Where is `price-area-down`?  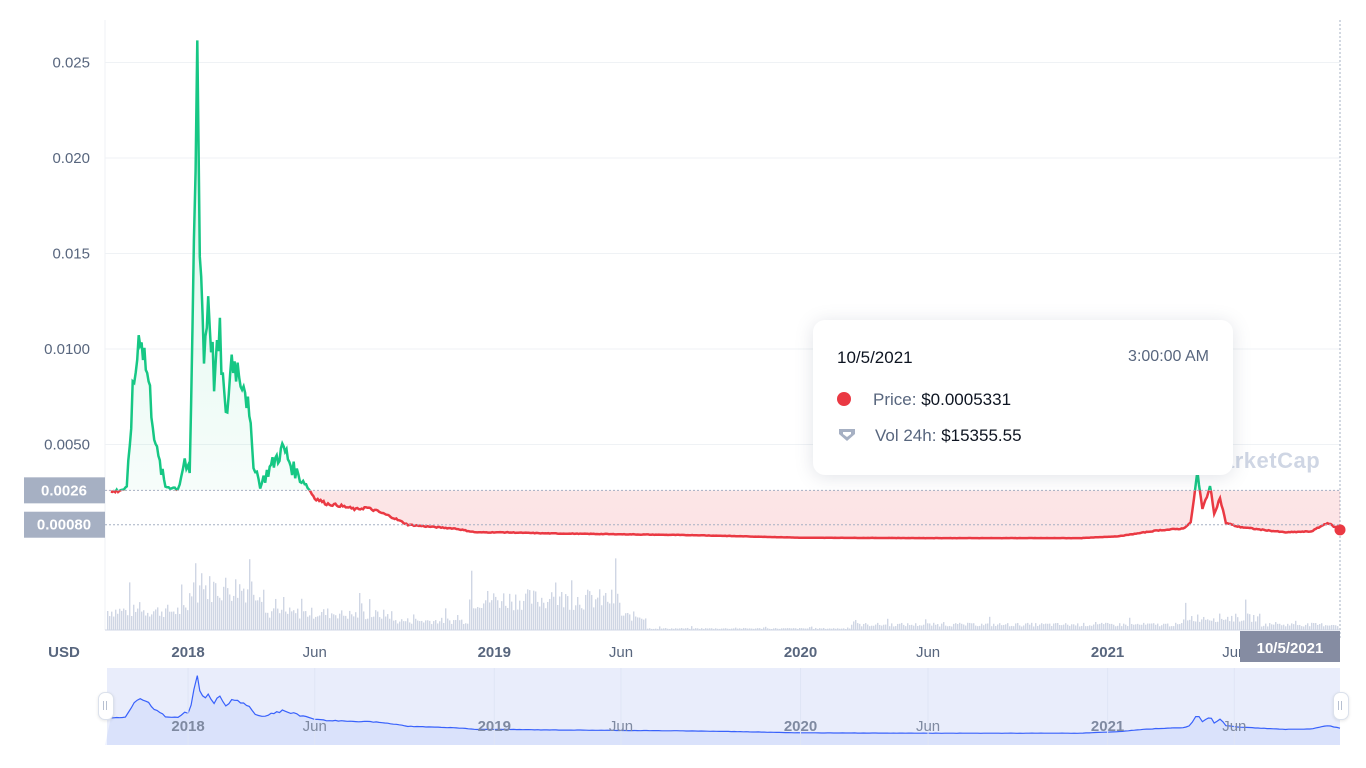 price-area-down is located at coordinates (722, 514).